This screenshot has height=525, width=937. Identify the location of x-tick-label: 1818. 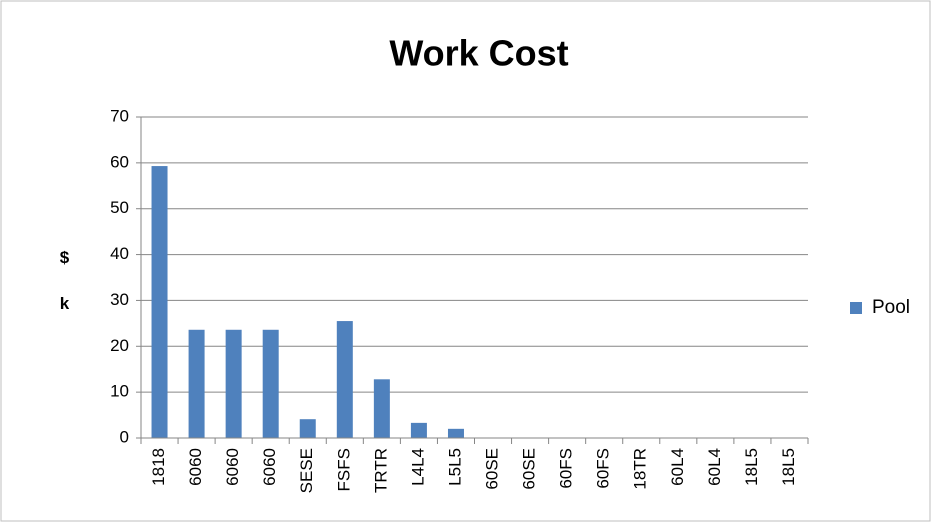
(158, 467).